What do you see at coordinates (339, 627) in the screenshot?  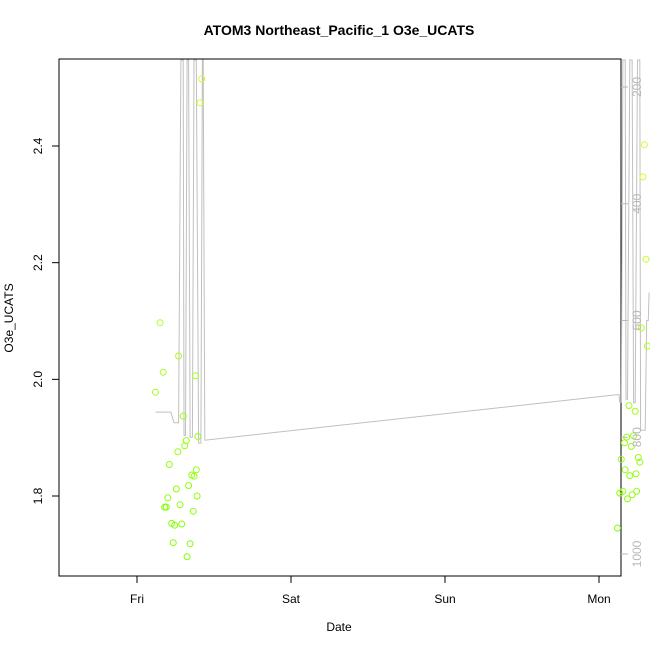 I see `x-axis-label: Date` at bounding box center [339, 627].